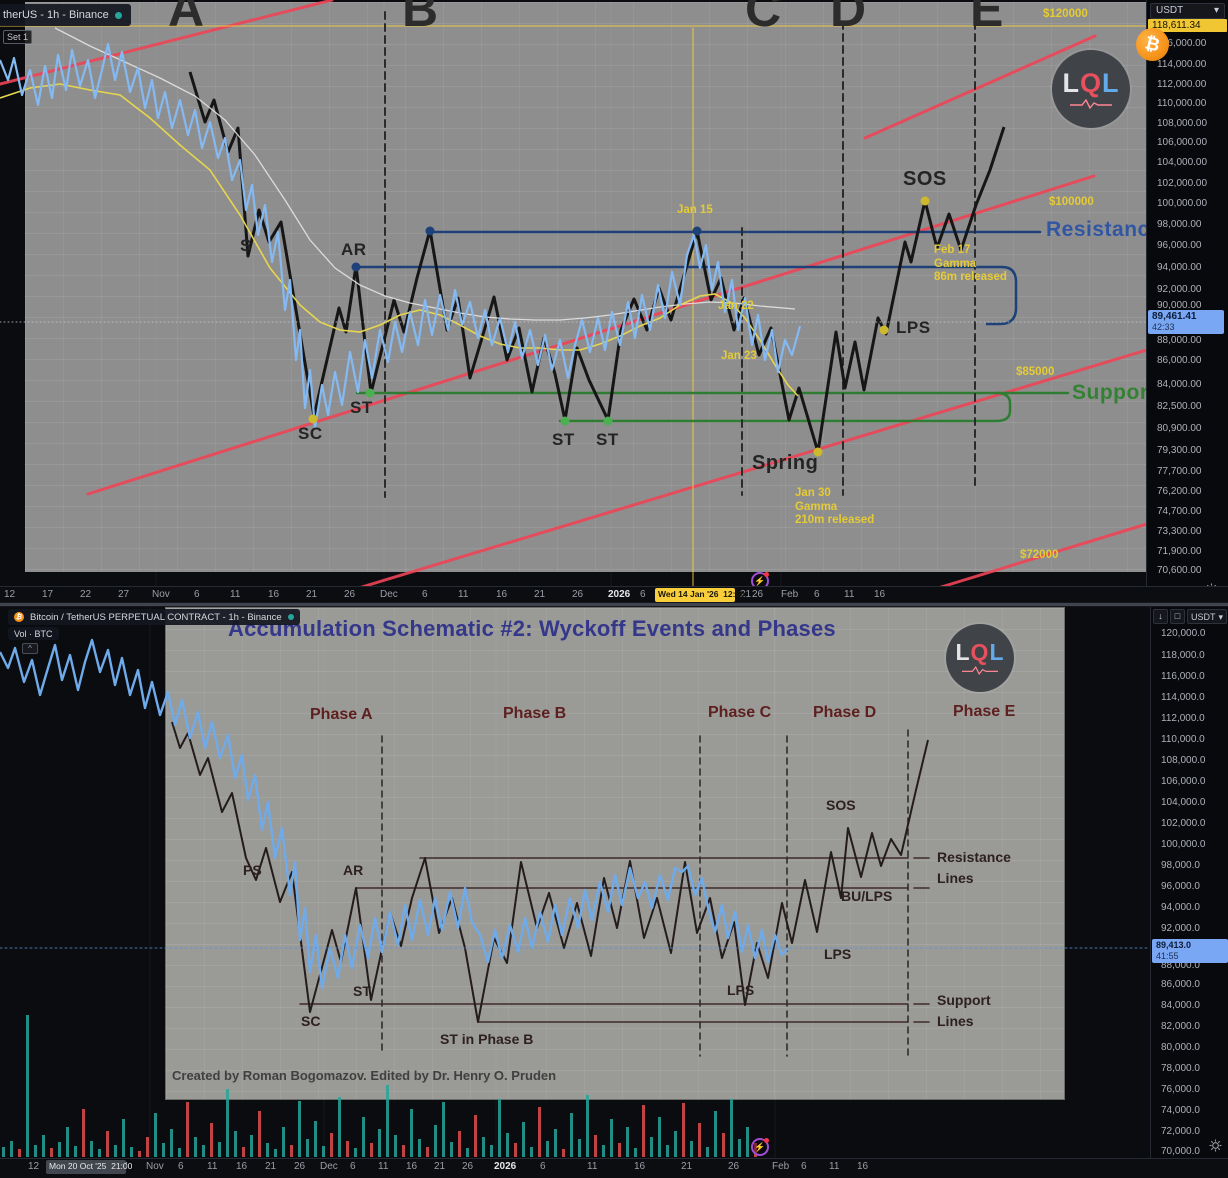  I want to click on price-tick: 110,000.0, so click(1183, 739).